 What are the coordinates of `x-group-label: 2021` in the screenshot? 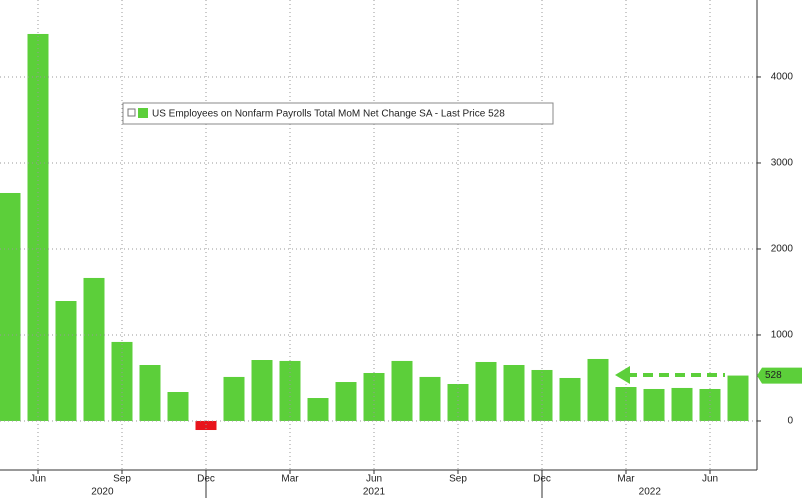 It's located at (374, 492).